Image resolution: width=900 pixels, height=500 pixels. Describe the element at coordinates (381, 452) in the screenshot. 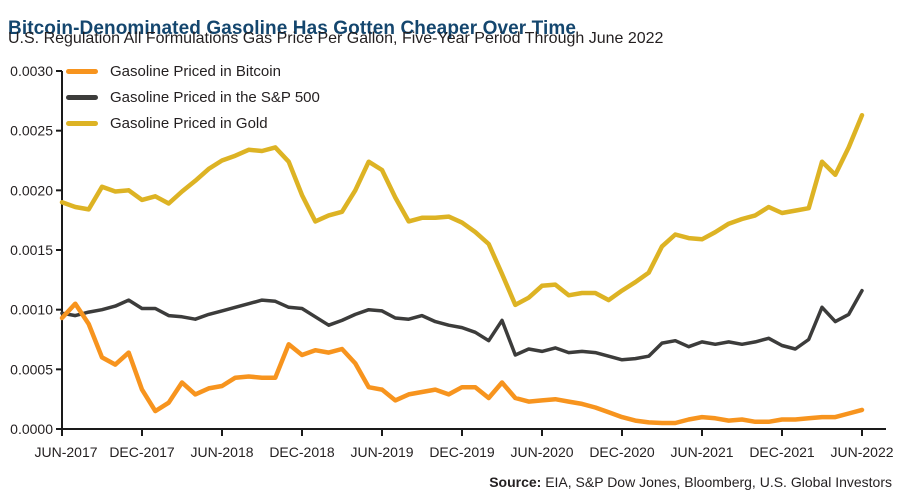

I see `x-tick-label: JUN-2019` at that location.